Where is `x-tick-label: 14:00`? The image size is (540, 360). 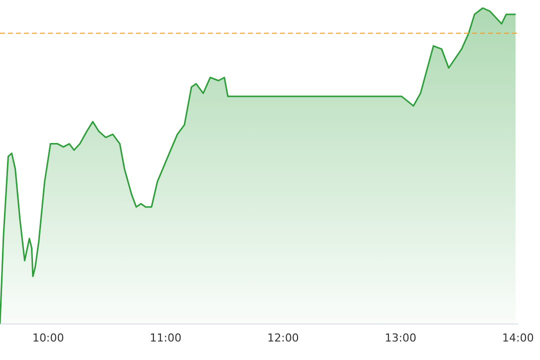
x-tick-label: 14:00 is located at coordinates (518, 337).